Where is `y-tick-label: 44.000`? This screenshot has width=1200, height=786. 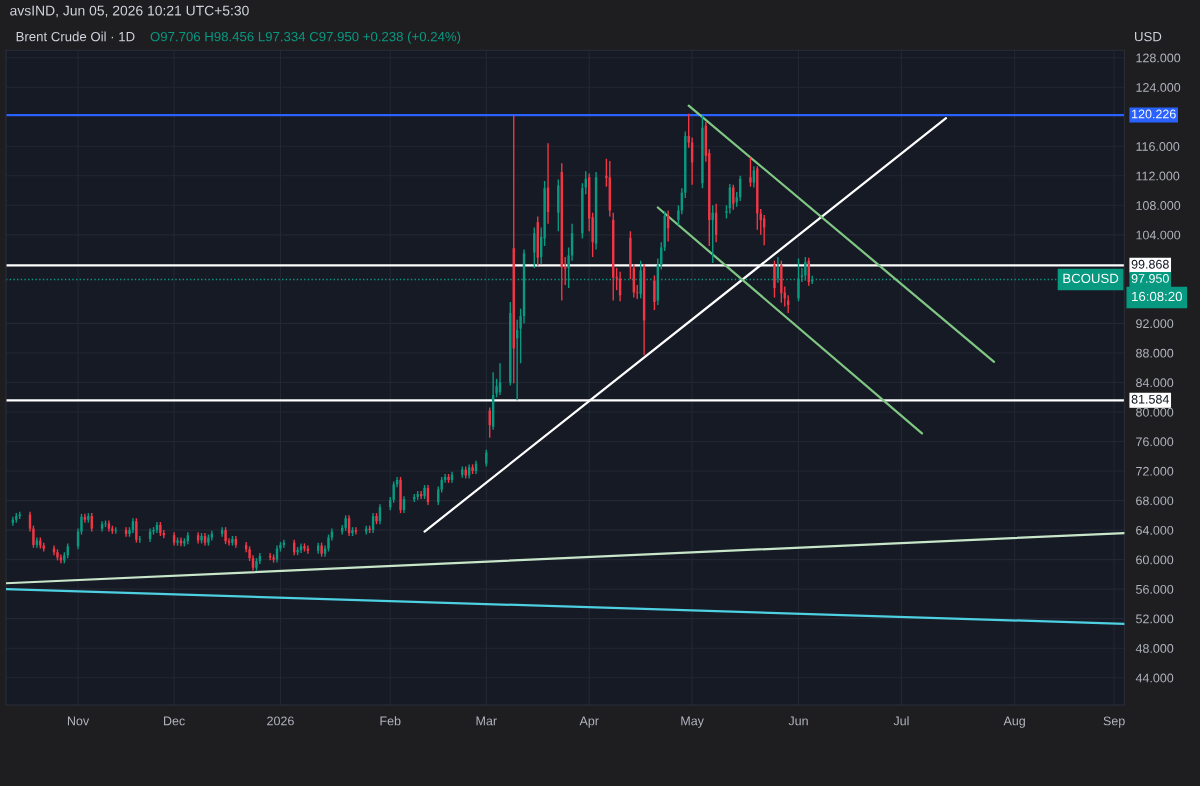
y-tick-label: 44.000 is located at coordinates (1154, 678).